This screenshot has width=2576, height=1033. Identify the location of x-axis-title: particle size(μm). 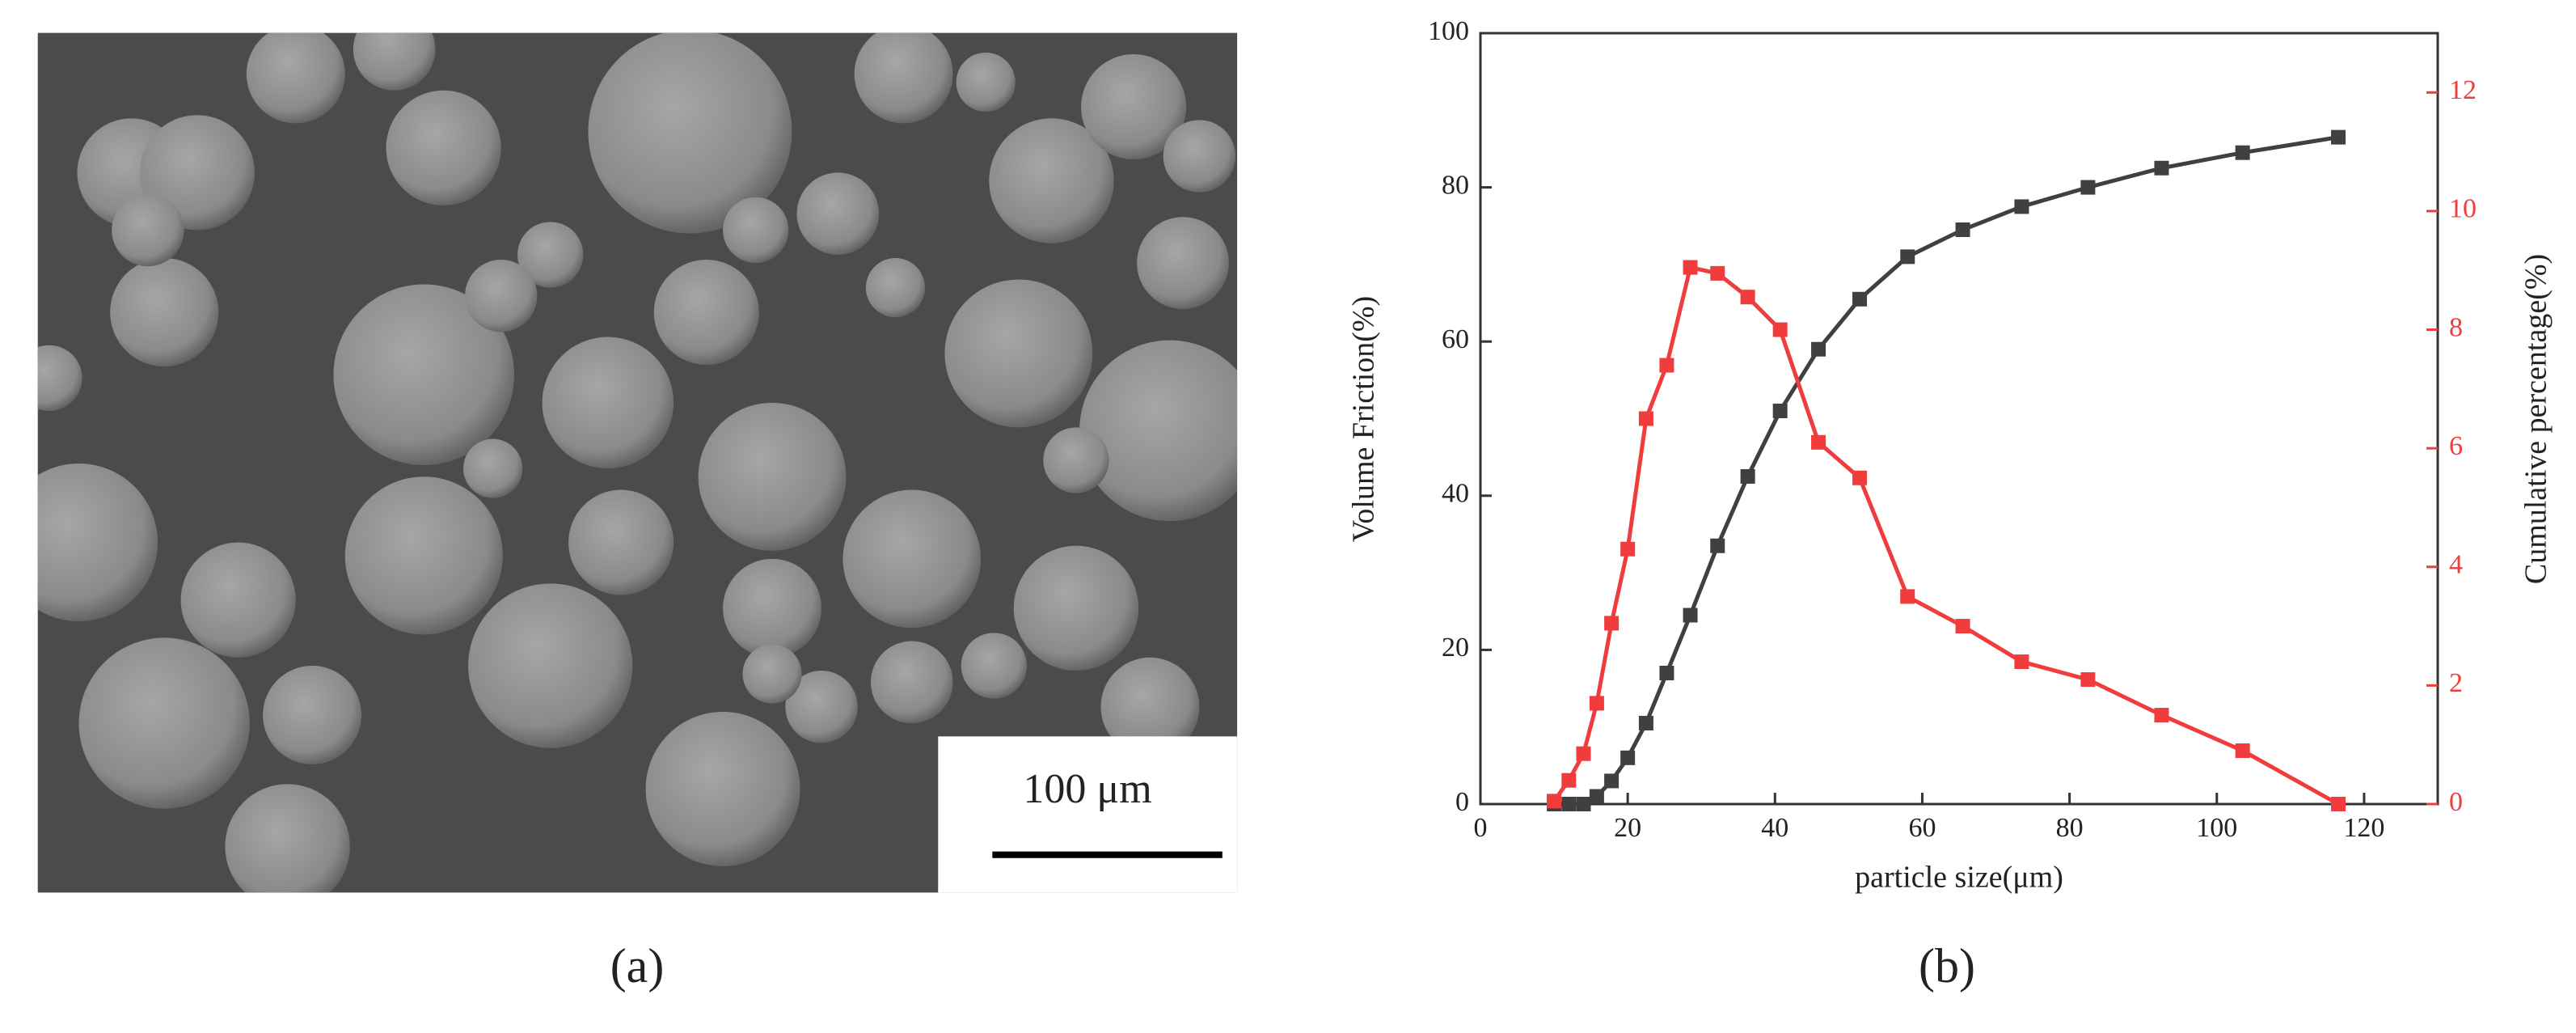
(1959, 878).